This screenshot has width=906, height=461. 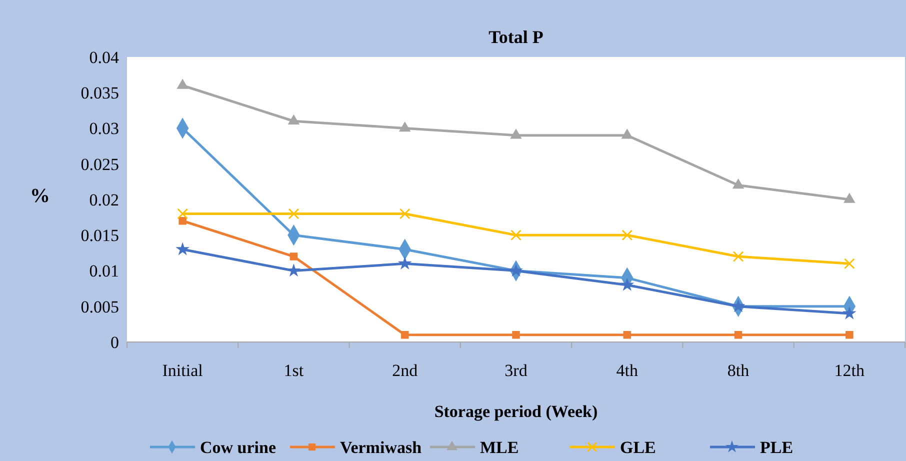 I want to click on x-tick-label: 1st, so click(x=294, y=370).